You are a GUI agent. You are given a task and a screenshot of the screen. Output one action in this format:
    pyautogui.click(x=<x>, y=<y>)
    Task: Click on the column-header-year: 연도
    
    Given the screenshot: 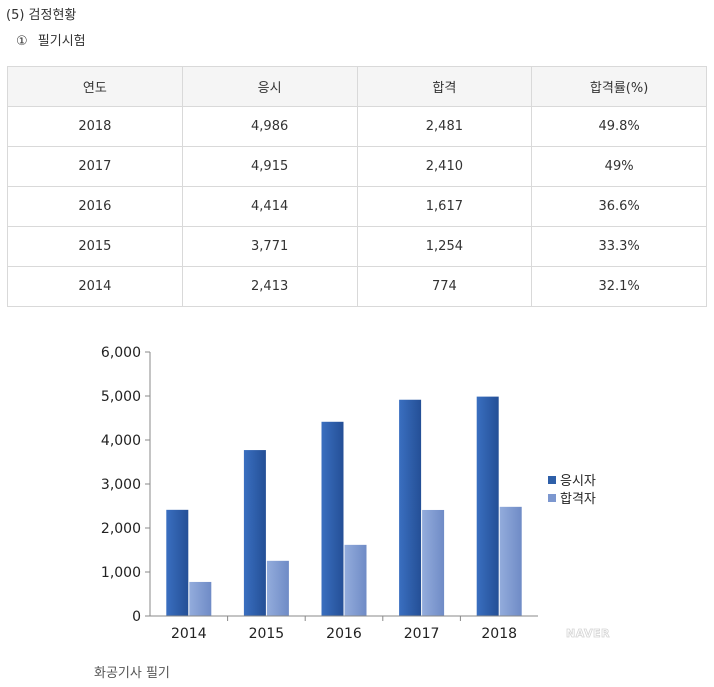 What is the action you would take?
    pyautogui.click(x=95, y=86)
    